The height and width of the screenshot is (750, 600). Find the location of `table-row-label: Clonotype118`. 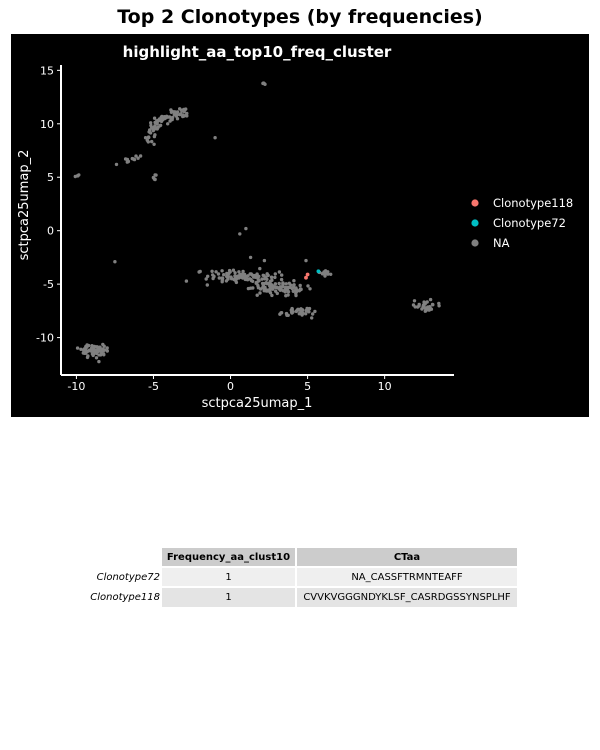

table-row-label: Clonotype118 is located at coordinates (125, 597).